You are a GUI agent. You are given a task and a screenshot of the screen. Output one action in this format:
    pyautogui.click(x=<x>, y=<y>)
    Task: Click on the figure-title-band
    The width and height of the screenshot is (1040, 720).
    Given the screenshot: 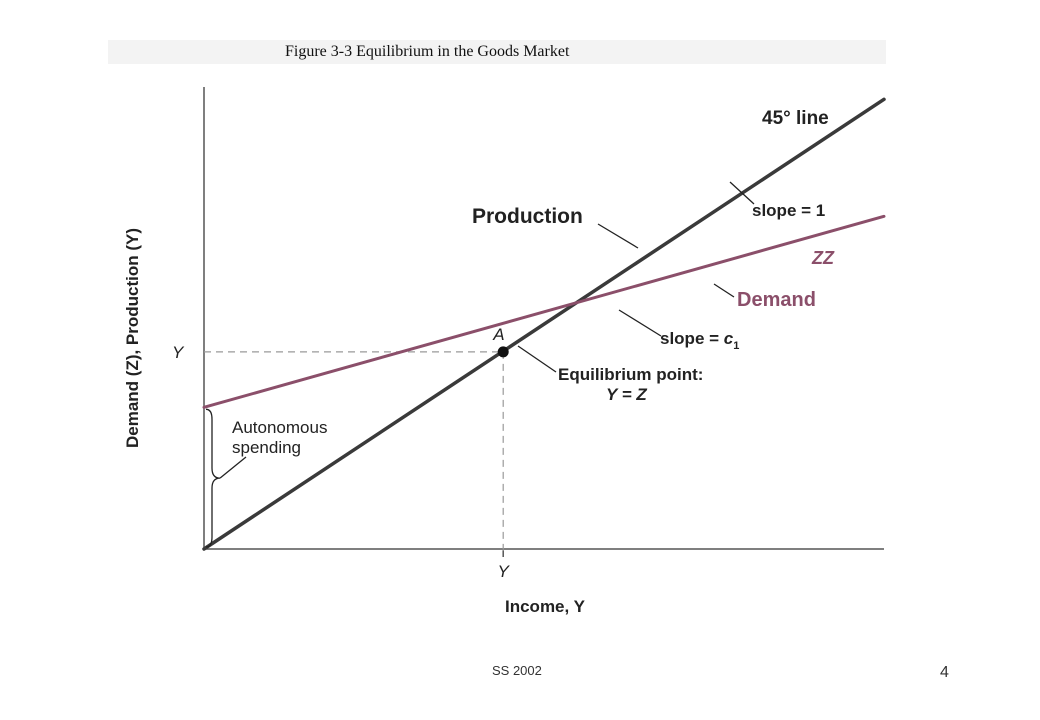 What is the action you would take?
    pyautogui.click(x=497, y=52)
    